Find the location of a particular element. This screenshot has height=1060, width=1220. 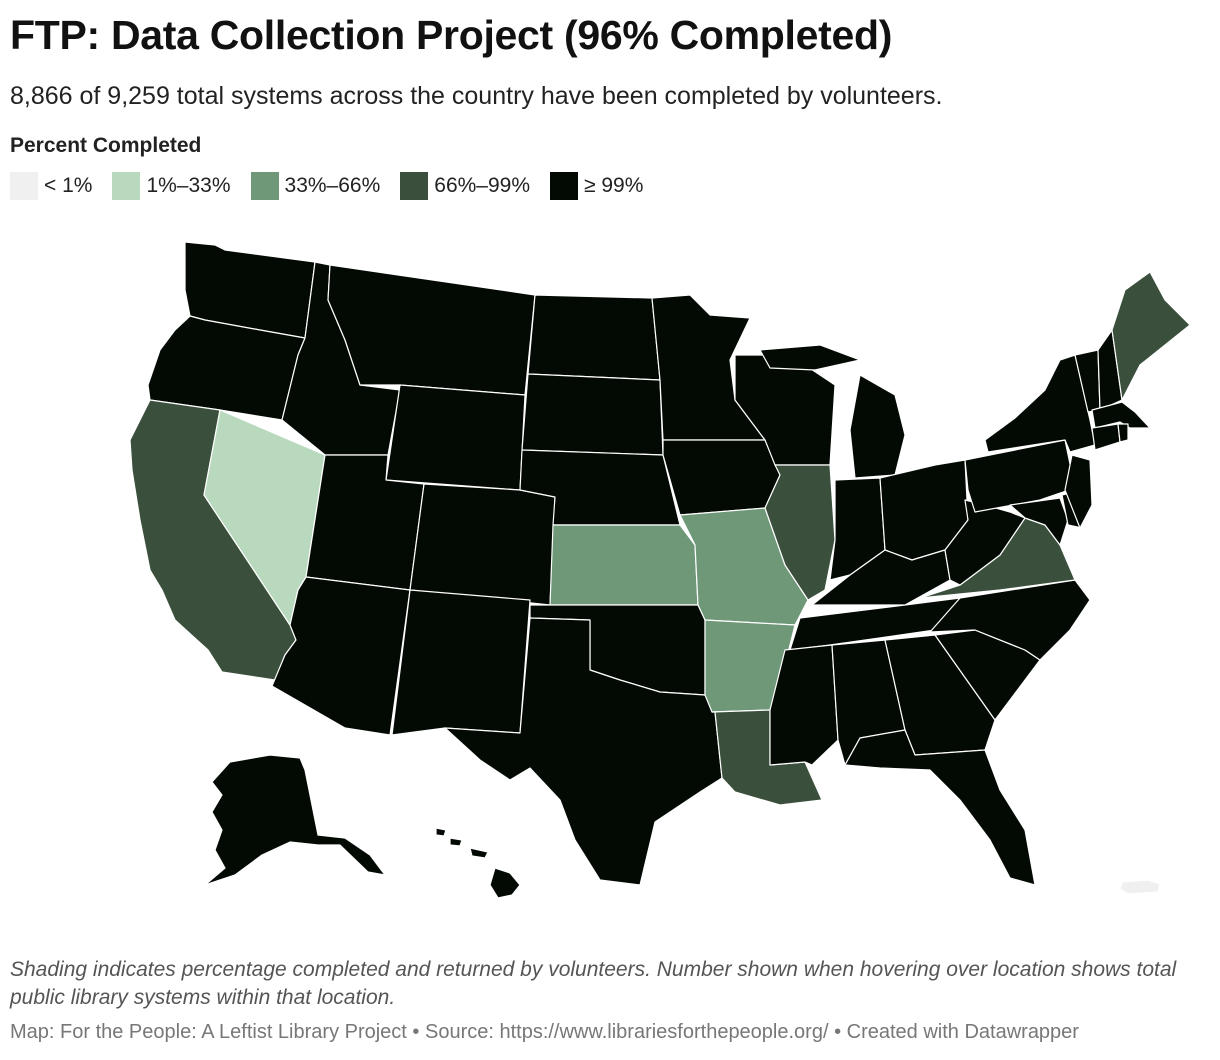

state-new-mexico is located at coordinates (461, 662).